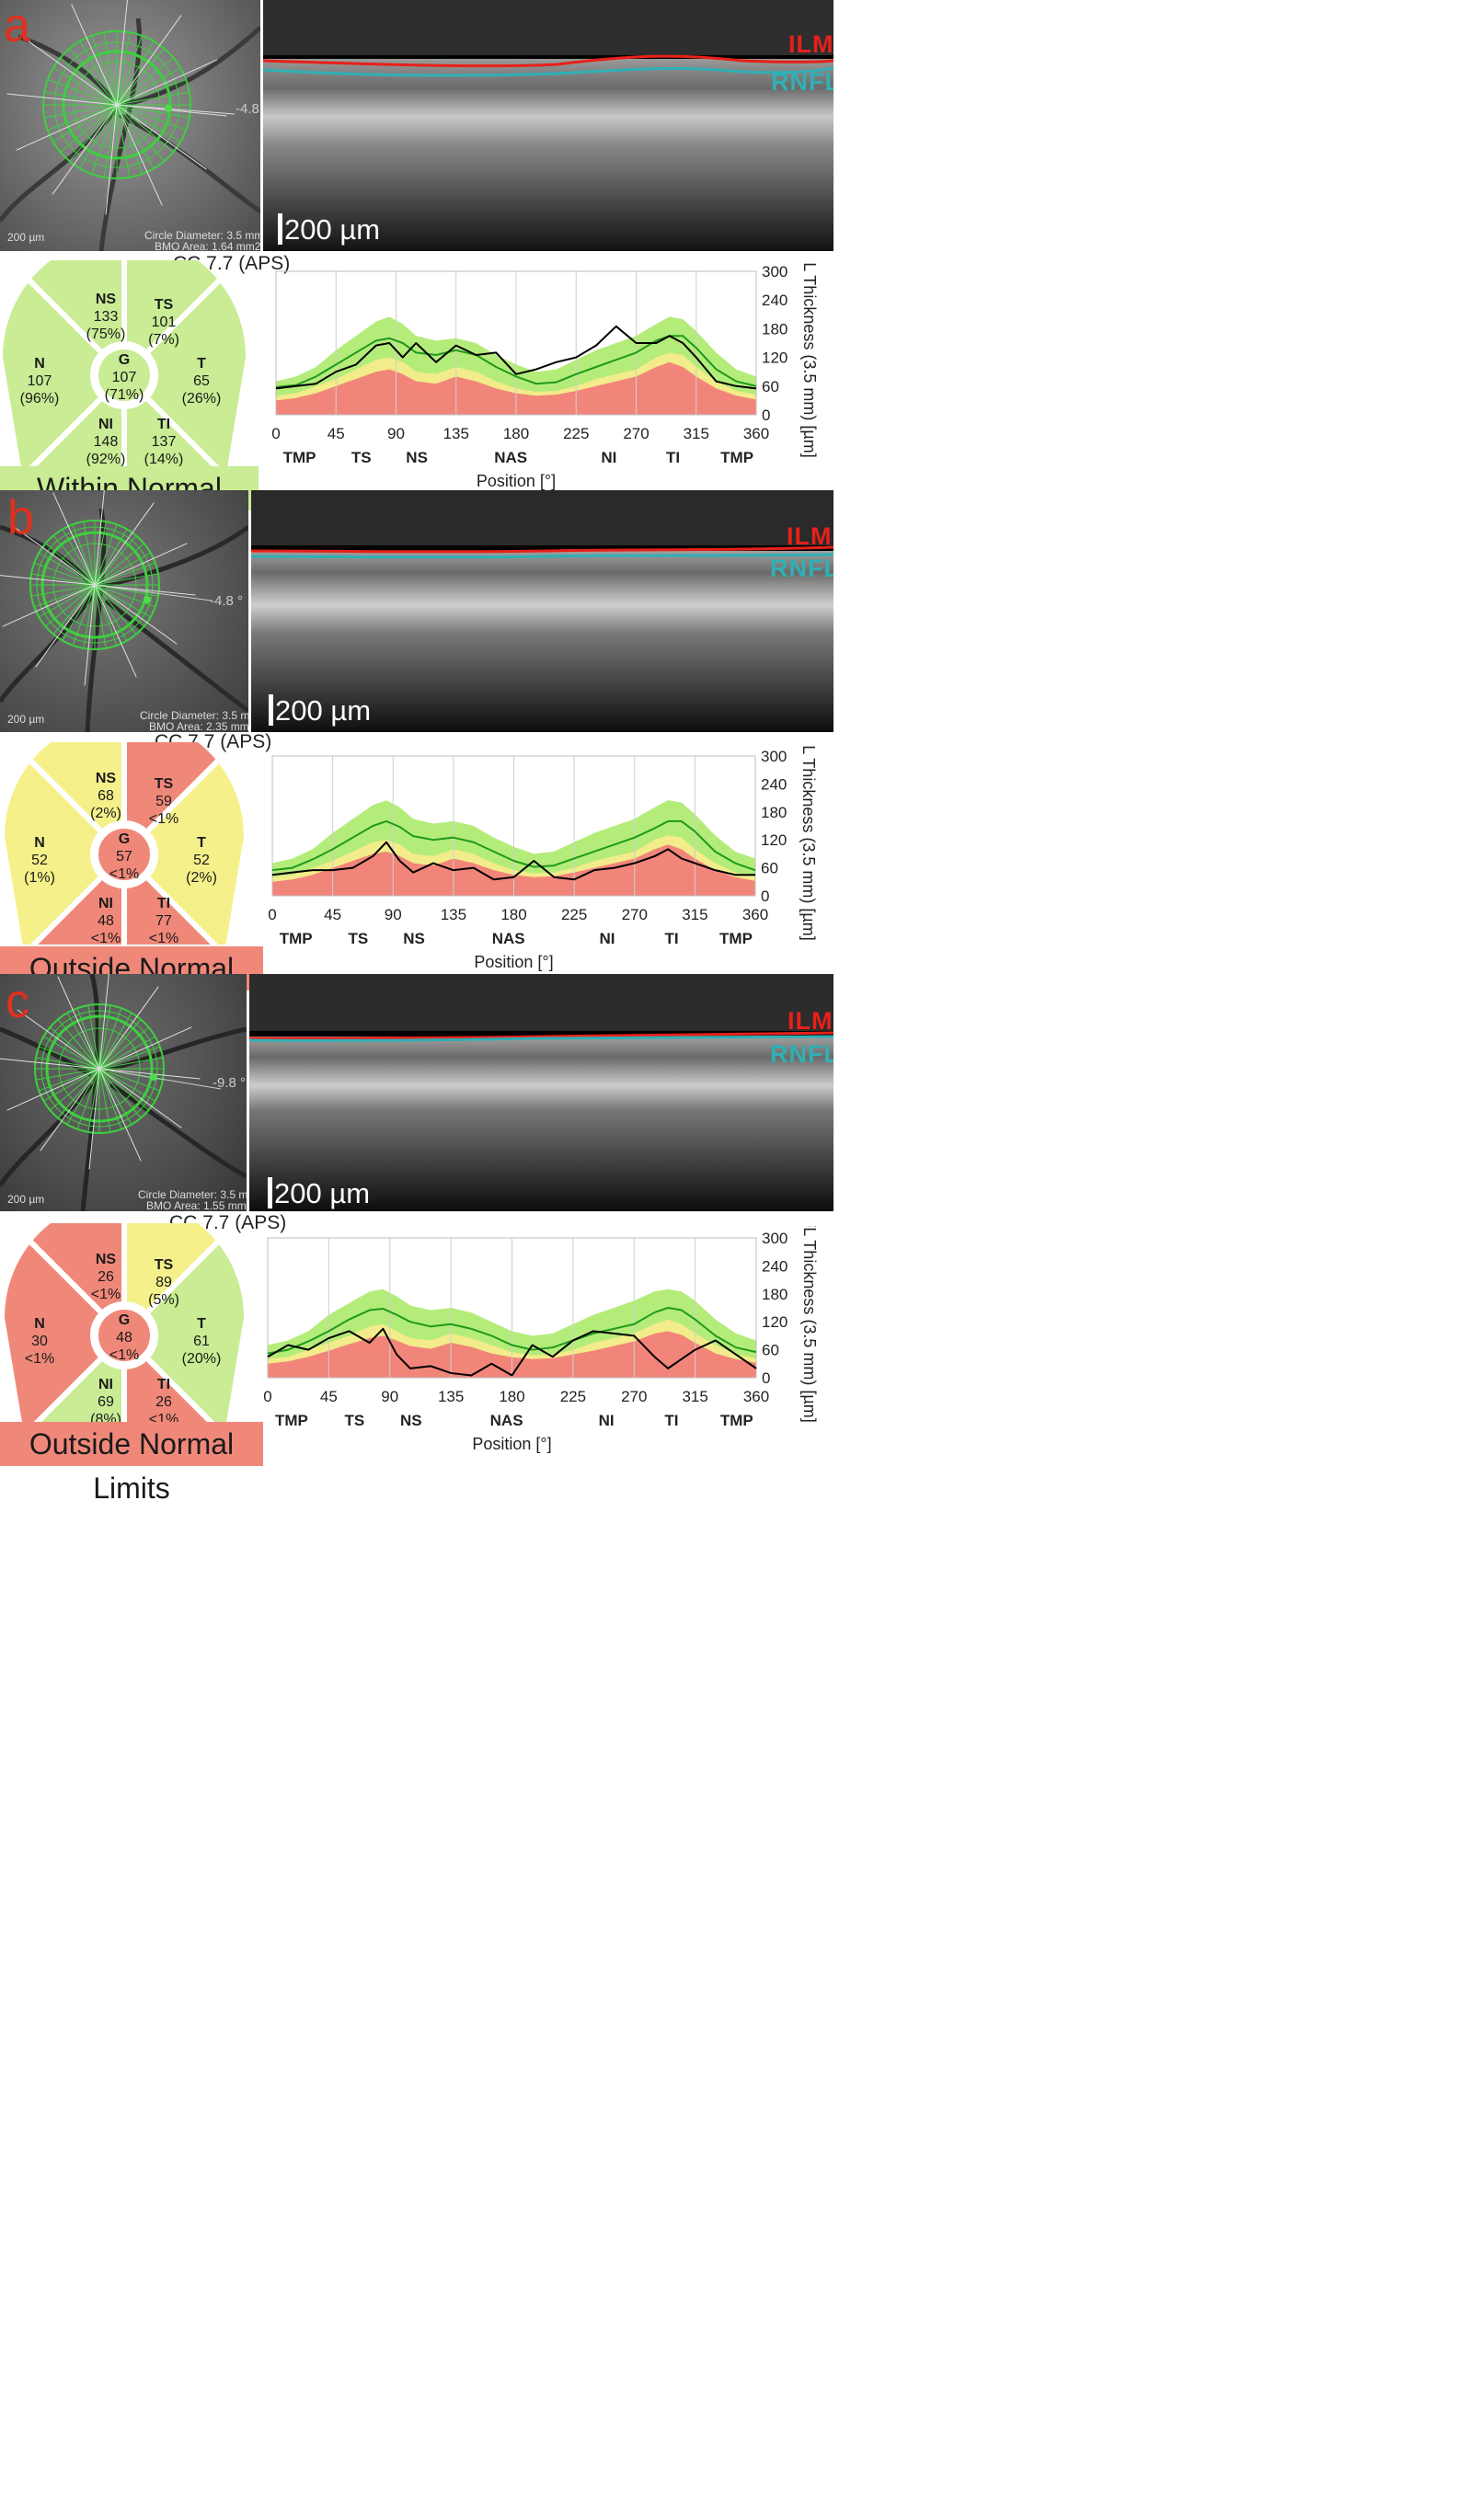 This screenshot has height=2520, width=1460. Describe the element at coordinates (333, 914) in the screenshot. I see `x-tick-label: 45` at that location.